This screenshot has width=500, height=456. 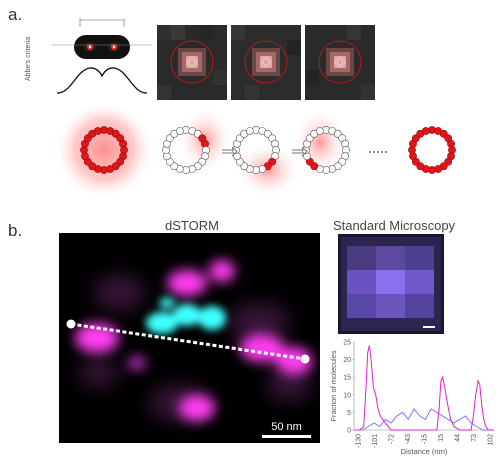 I want to click on x-tick-label: -101, so click(x=375, y=441).